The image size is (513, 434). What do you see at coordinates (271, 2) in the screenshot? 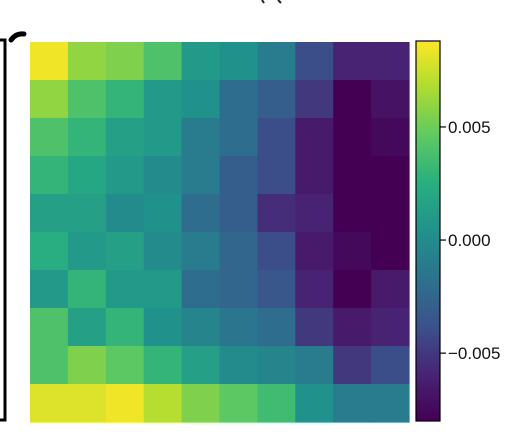
I see `title-fragment` at bounding box center [271, 2].